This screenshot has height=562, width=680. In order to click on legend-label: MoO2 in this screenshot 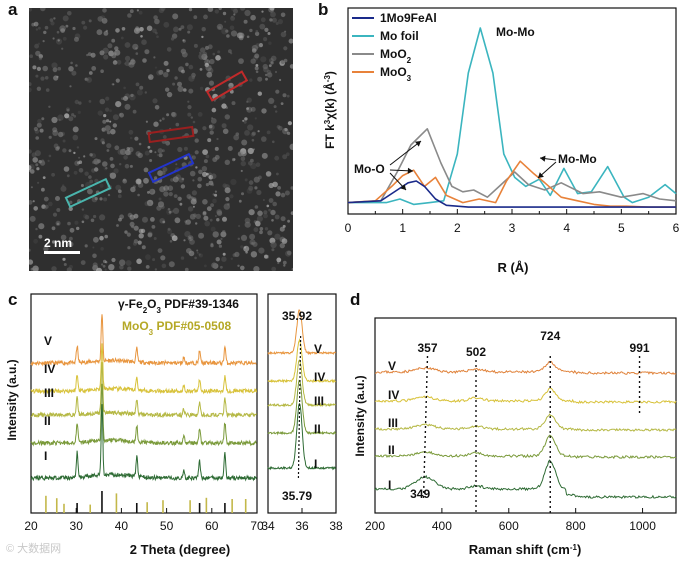, I will do `click(396, 56)`.